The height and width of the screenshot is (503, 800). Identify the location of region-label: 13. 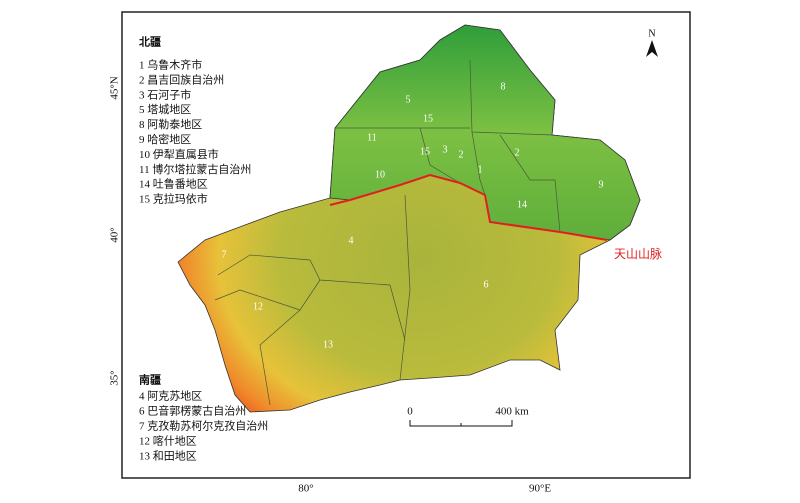
(328, 344).